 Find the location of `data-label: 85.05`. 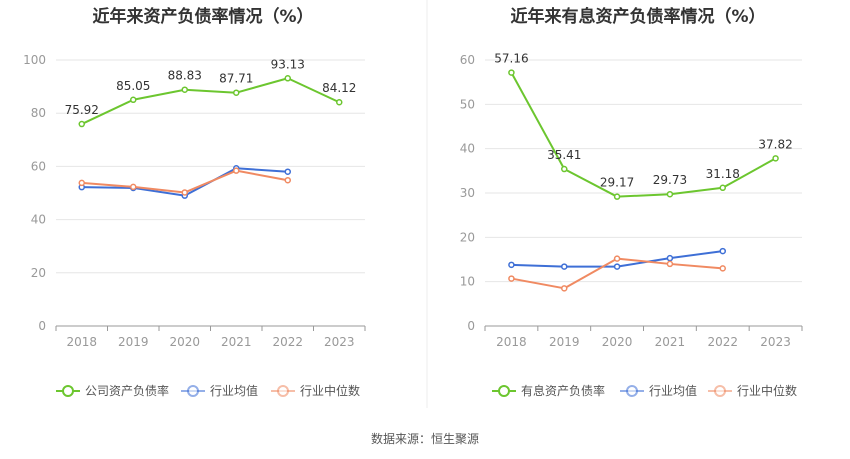

data-label: 85.05 is located at coordinates (133, 86).